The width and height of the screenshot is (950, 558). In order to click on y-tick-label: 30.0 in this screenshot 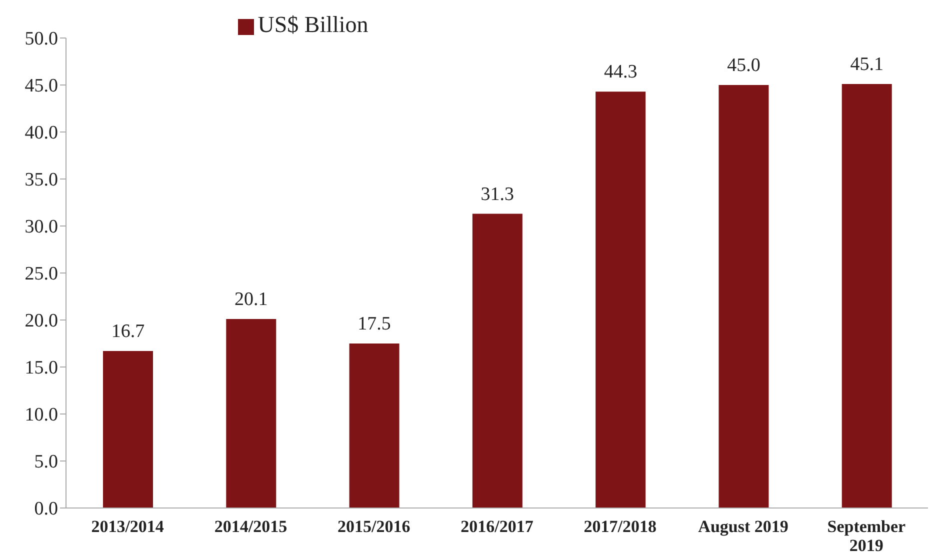, I will do `click(41, 227)`.